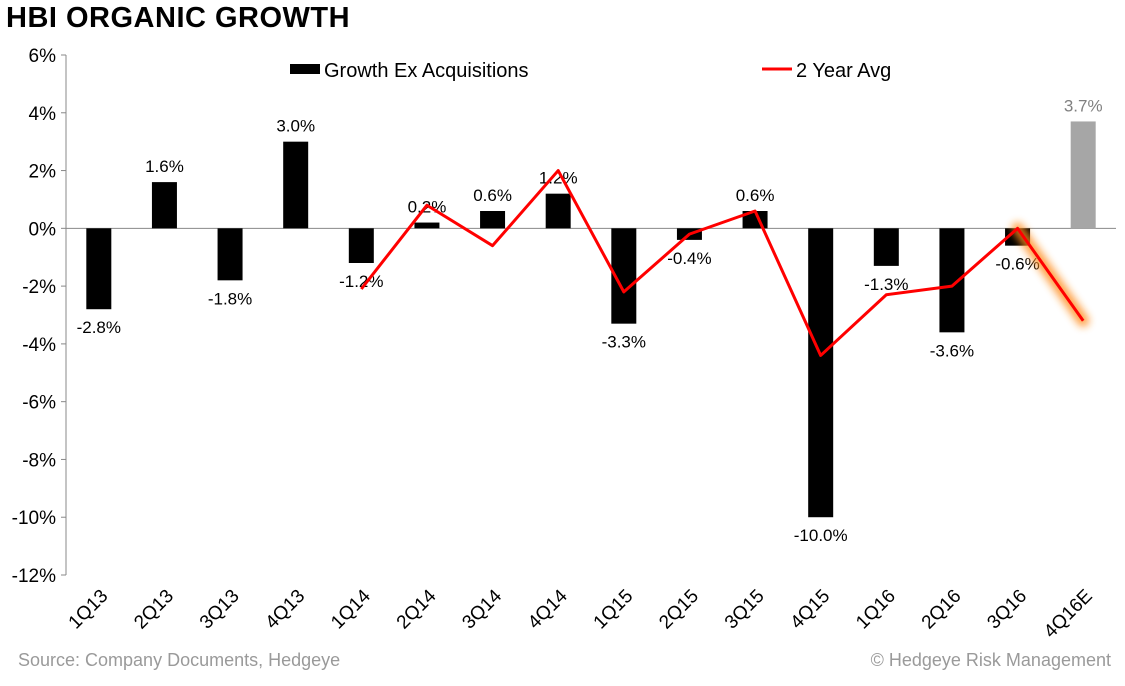  Describe the element at coordinates (154, 610) in the screenshot. I see `x-tick-label: 2Q13` at that location.